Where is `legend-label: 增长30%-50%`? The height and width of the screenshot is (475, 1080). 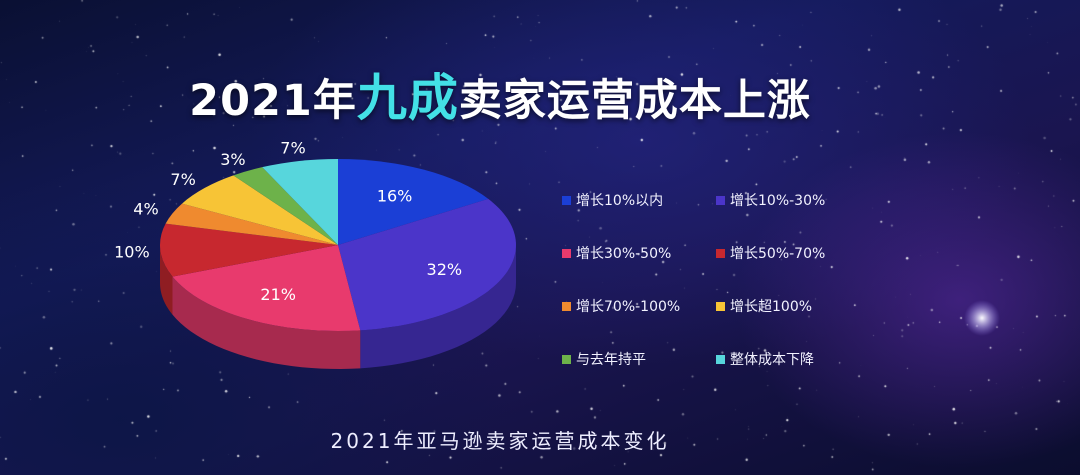
legend-label: 增长30%-50% is located at coordinates (624, 254).